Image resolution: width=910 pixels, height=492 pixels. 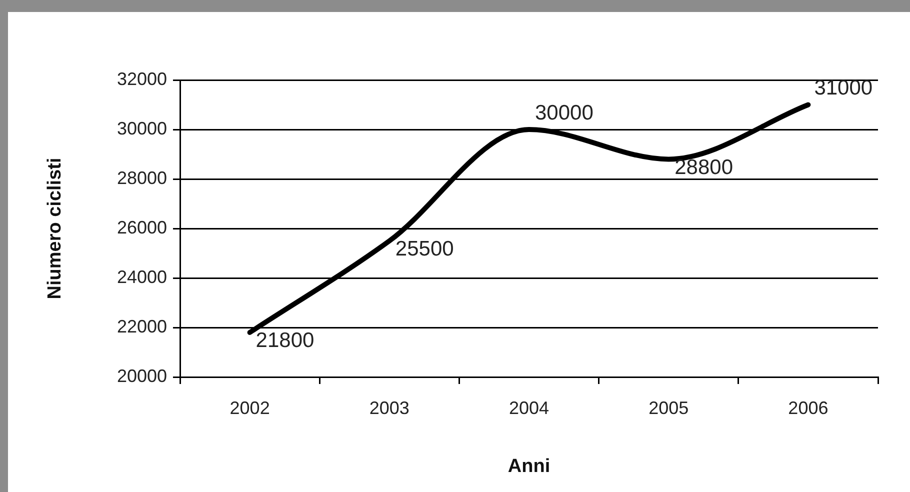 I want to click on x-tick-label: 2005, so click(x=668, y=408).